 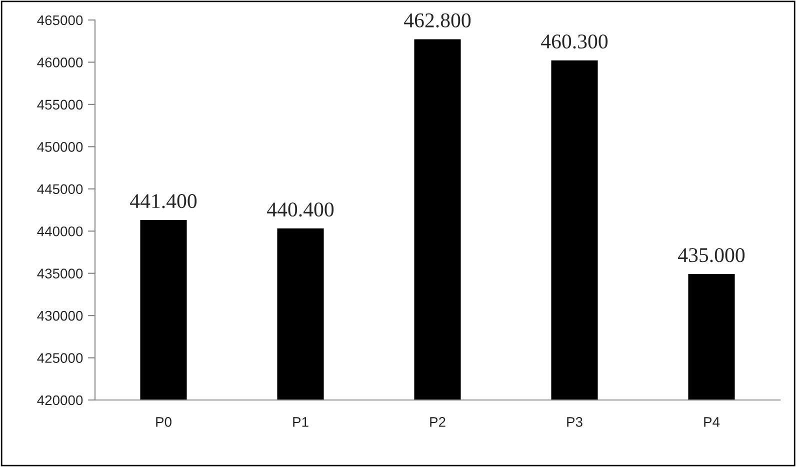 What do you see at coordinates (60, 315) in the screenshot?
I see `y-tick-label: 430000` at bounding box center [60, 315].